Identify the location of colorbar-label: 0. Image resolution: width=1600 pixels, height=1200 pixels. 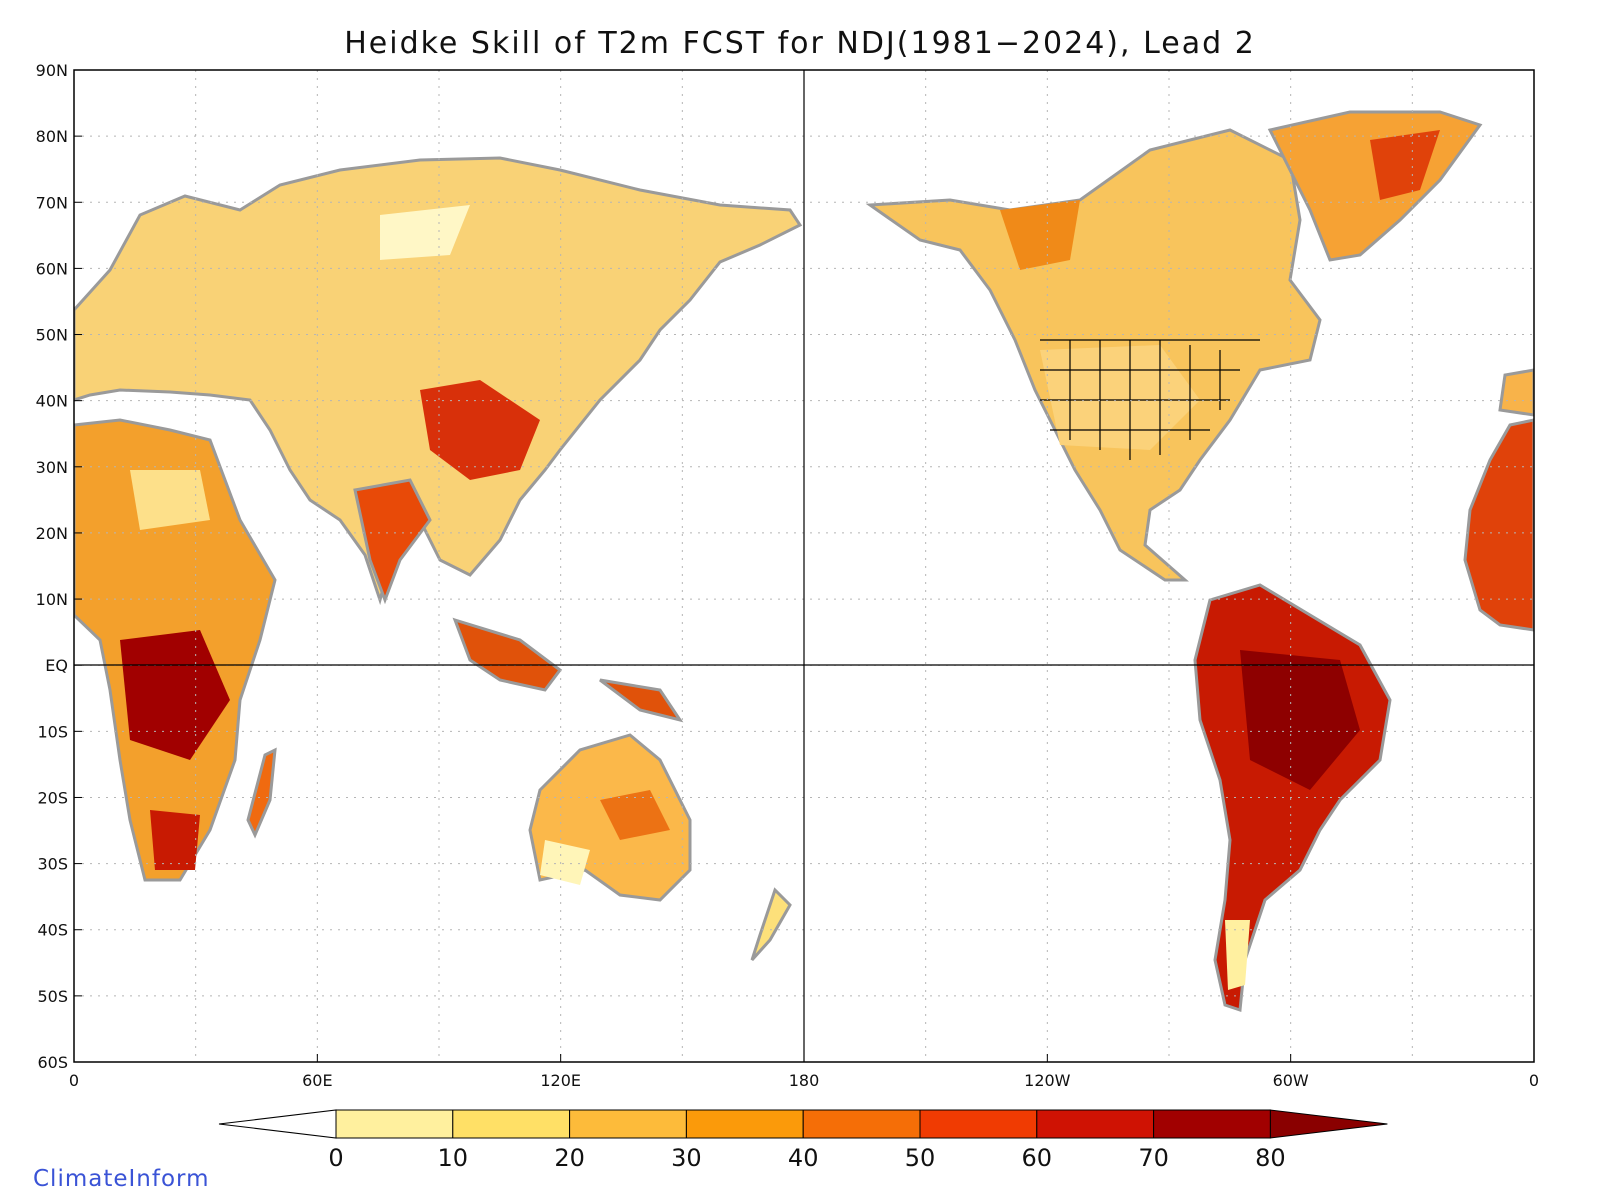
(335, 1158).